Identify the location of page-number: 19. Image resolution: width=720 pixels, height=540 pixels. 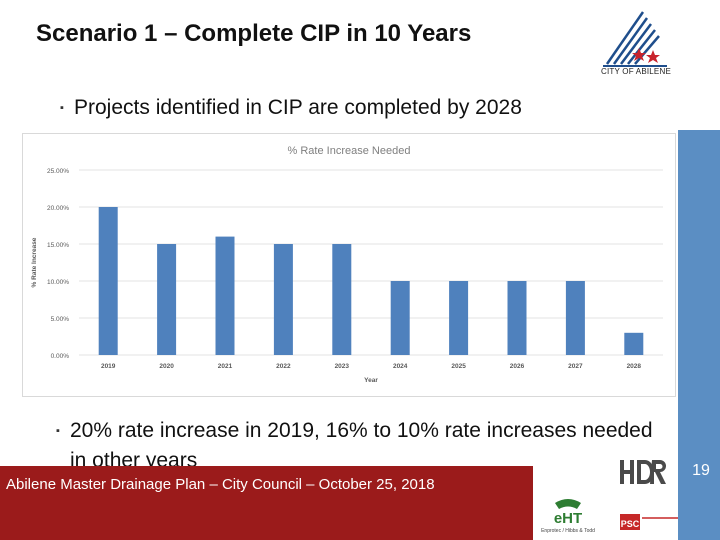
(701, 470).